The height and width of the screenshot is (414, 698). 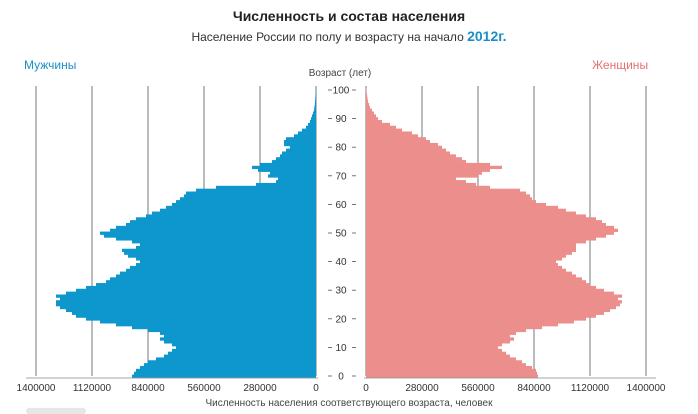 What do you see at coordinates (422, 388) in the screenshot?
I see `female-tick-label: 280000` at bounding box center [422, 388].